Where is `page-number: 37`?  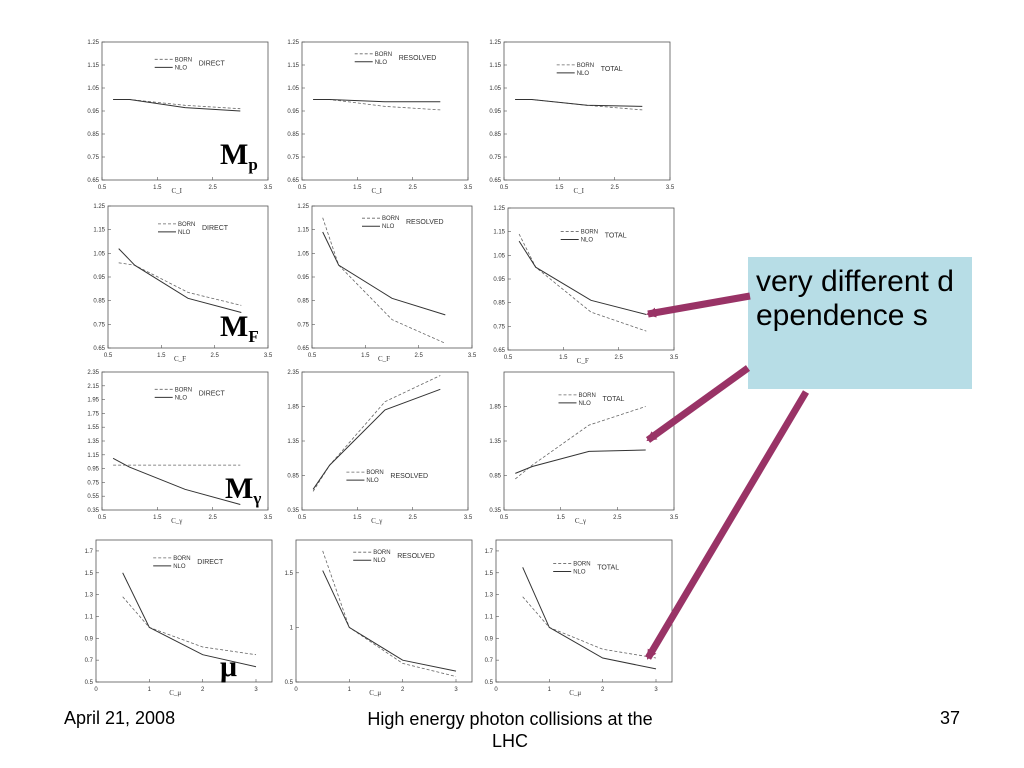
page-number: 37 is located at coordinates (950, 718).